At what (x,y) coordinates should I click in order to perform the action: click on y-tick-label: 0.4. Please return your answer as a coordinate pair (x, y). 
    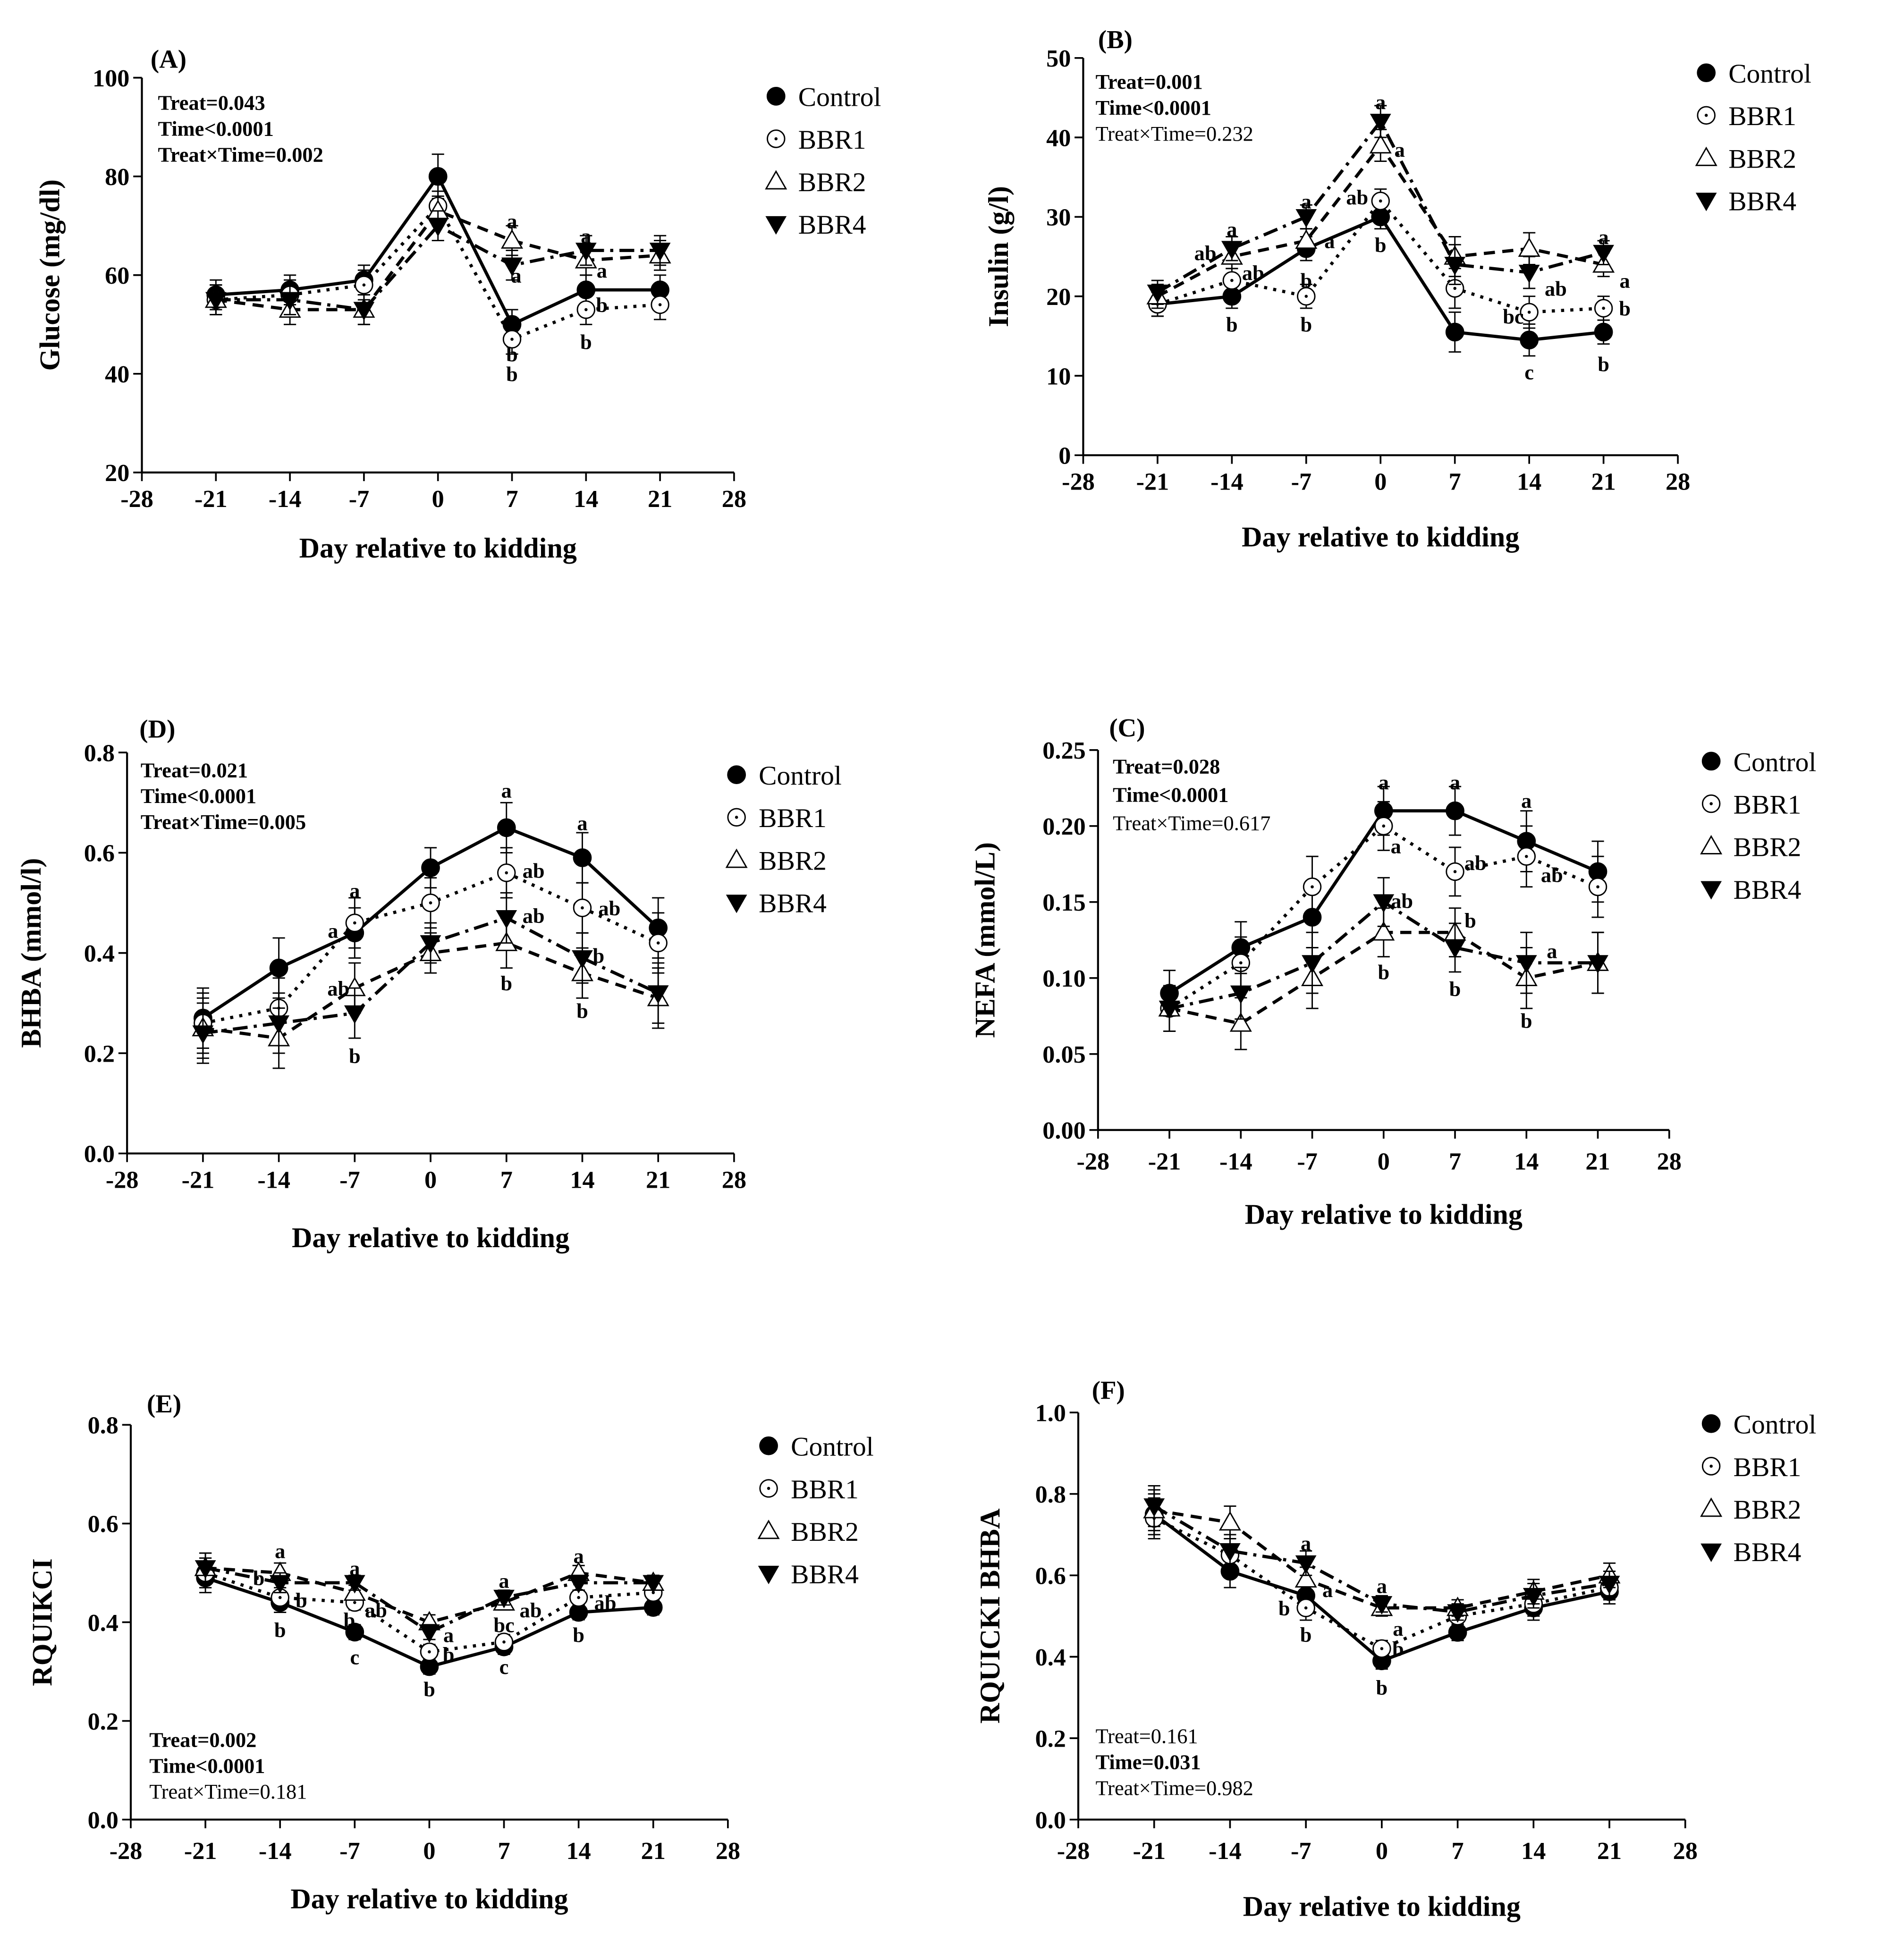
    Looking at the image, I should click on (103, 1623).